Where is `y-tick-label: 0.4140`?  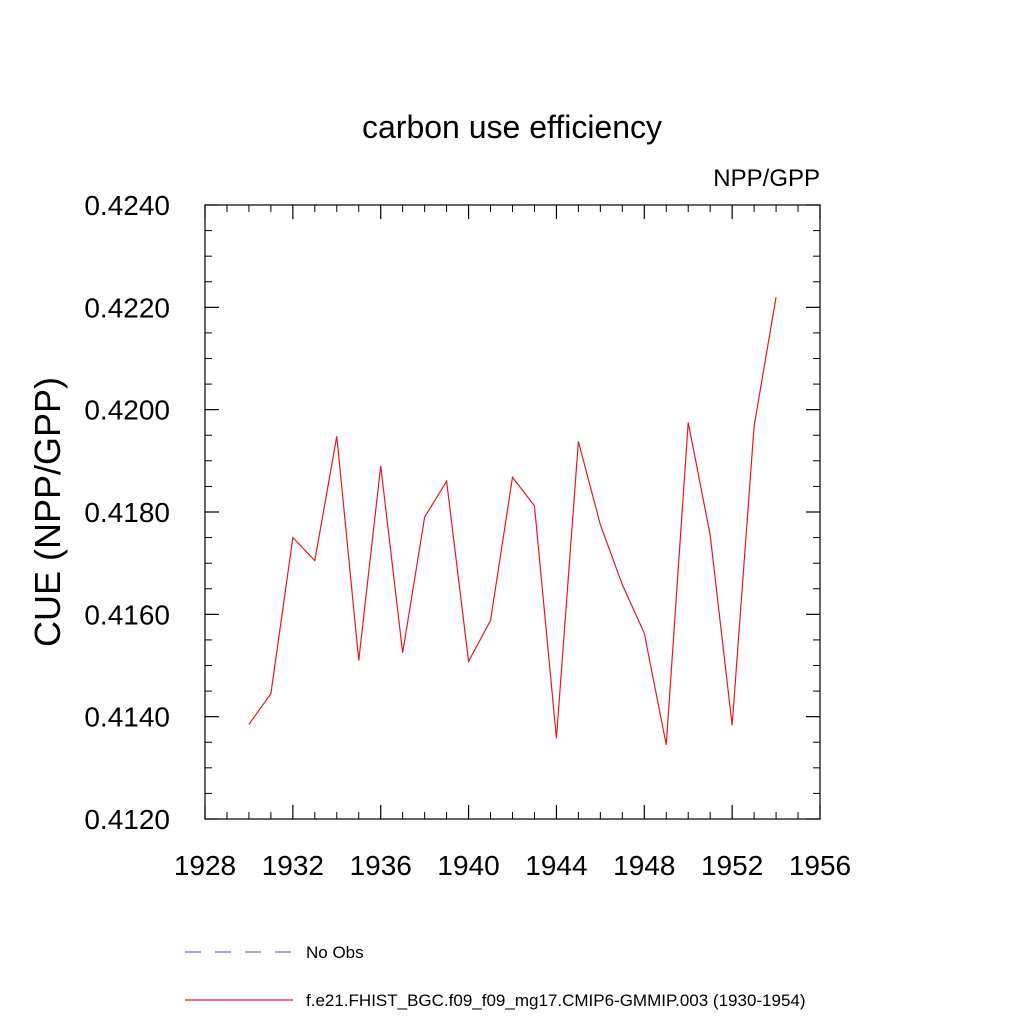
y-tick-label: 0.4140 is located at coordinates (127, 717).